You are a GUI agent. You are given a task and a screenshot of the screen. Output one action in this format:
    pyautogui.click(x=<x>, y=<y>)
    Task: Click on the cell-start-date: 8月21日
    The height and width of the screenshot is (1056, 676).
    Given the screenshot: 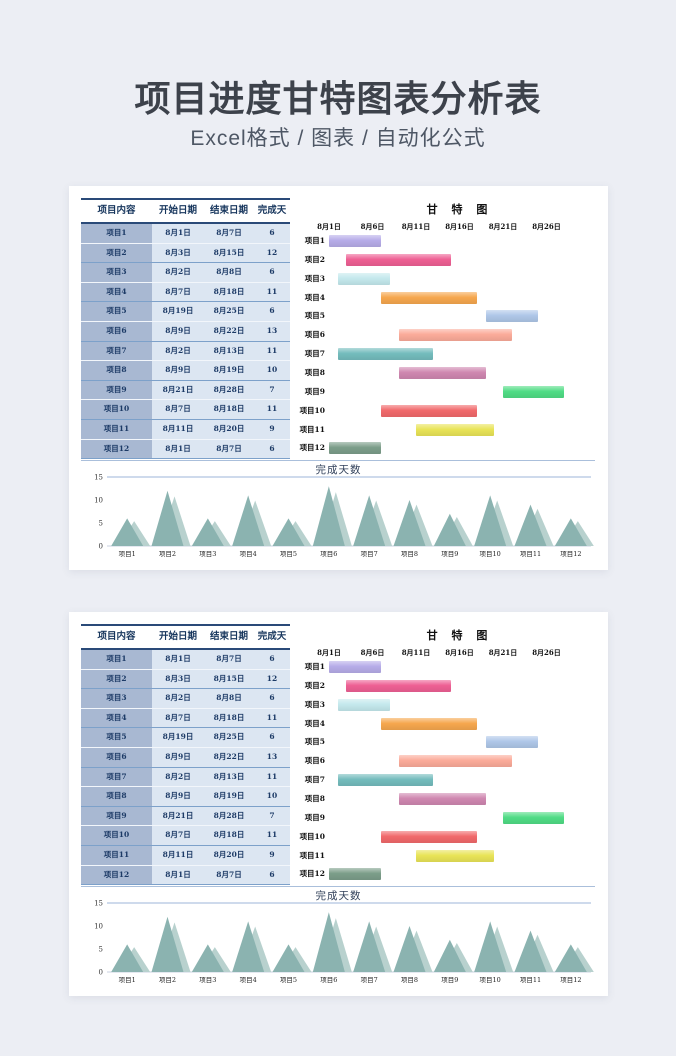 What is the action you would take?
    pyautogui.click(x=178, y=390)
    